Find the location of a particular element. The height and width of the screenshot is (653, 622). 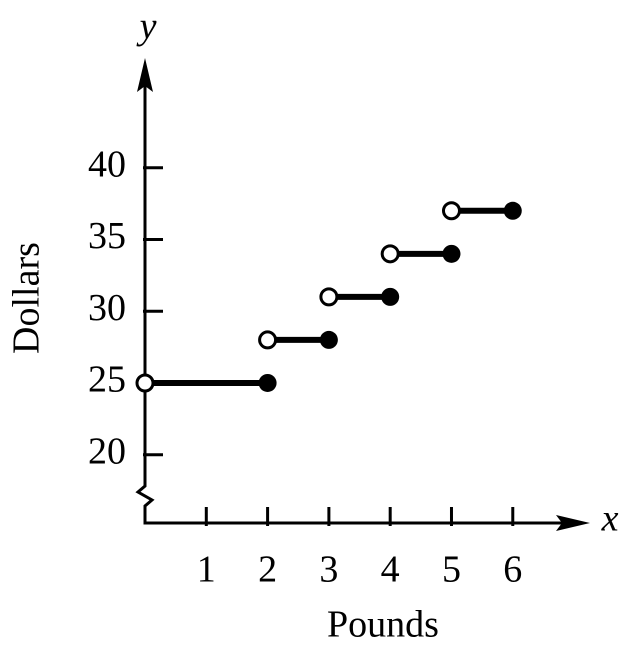

x-axis-letter: x is located at coordinates (610, 519).